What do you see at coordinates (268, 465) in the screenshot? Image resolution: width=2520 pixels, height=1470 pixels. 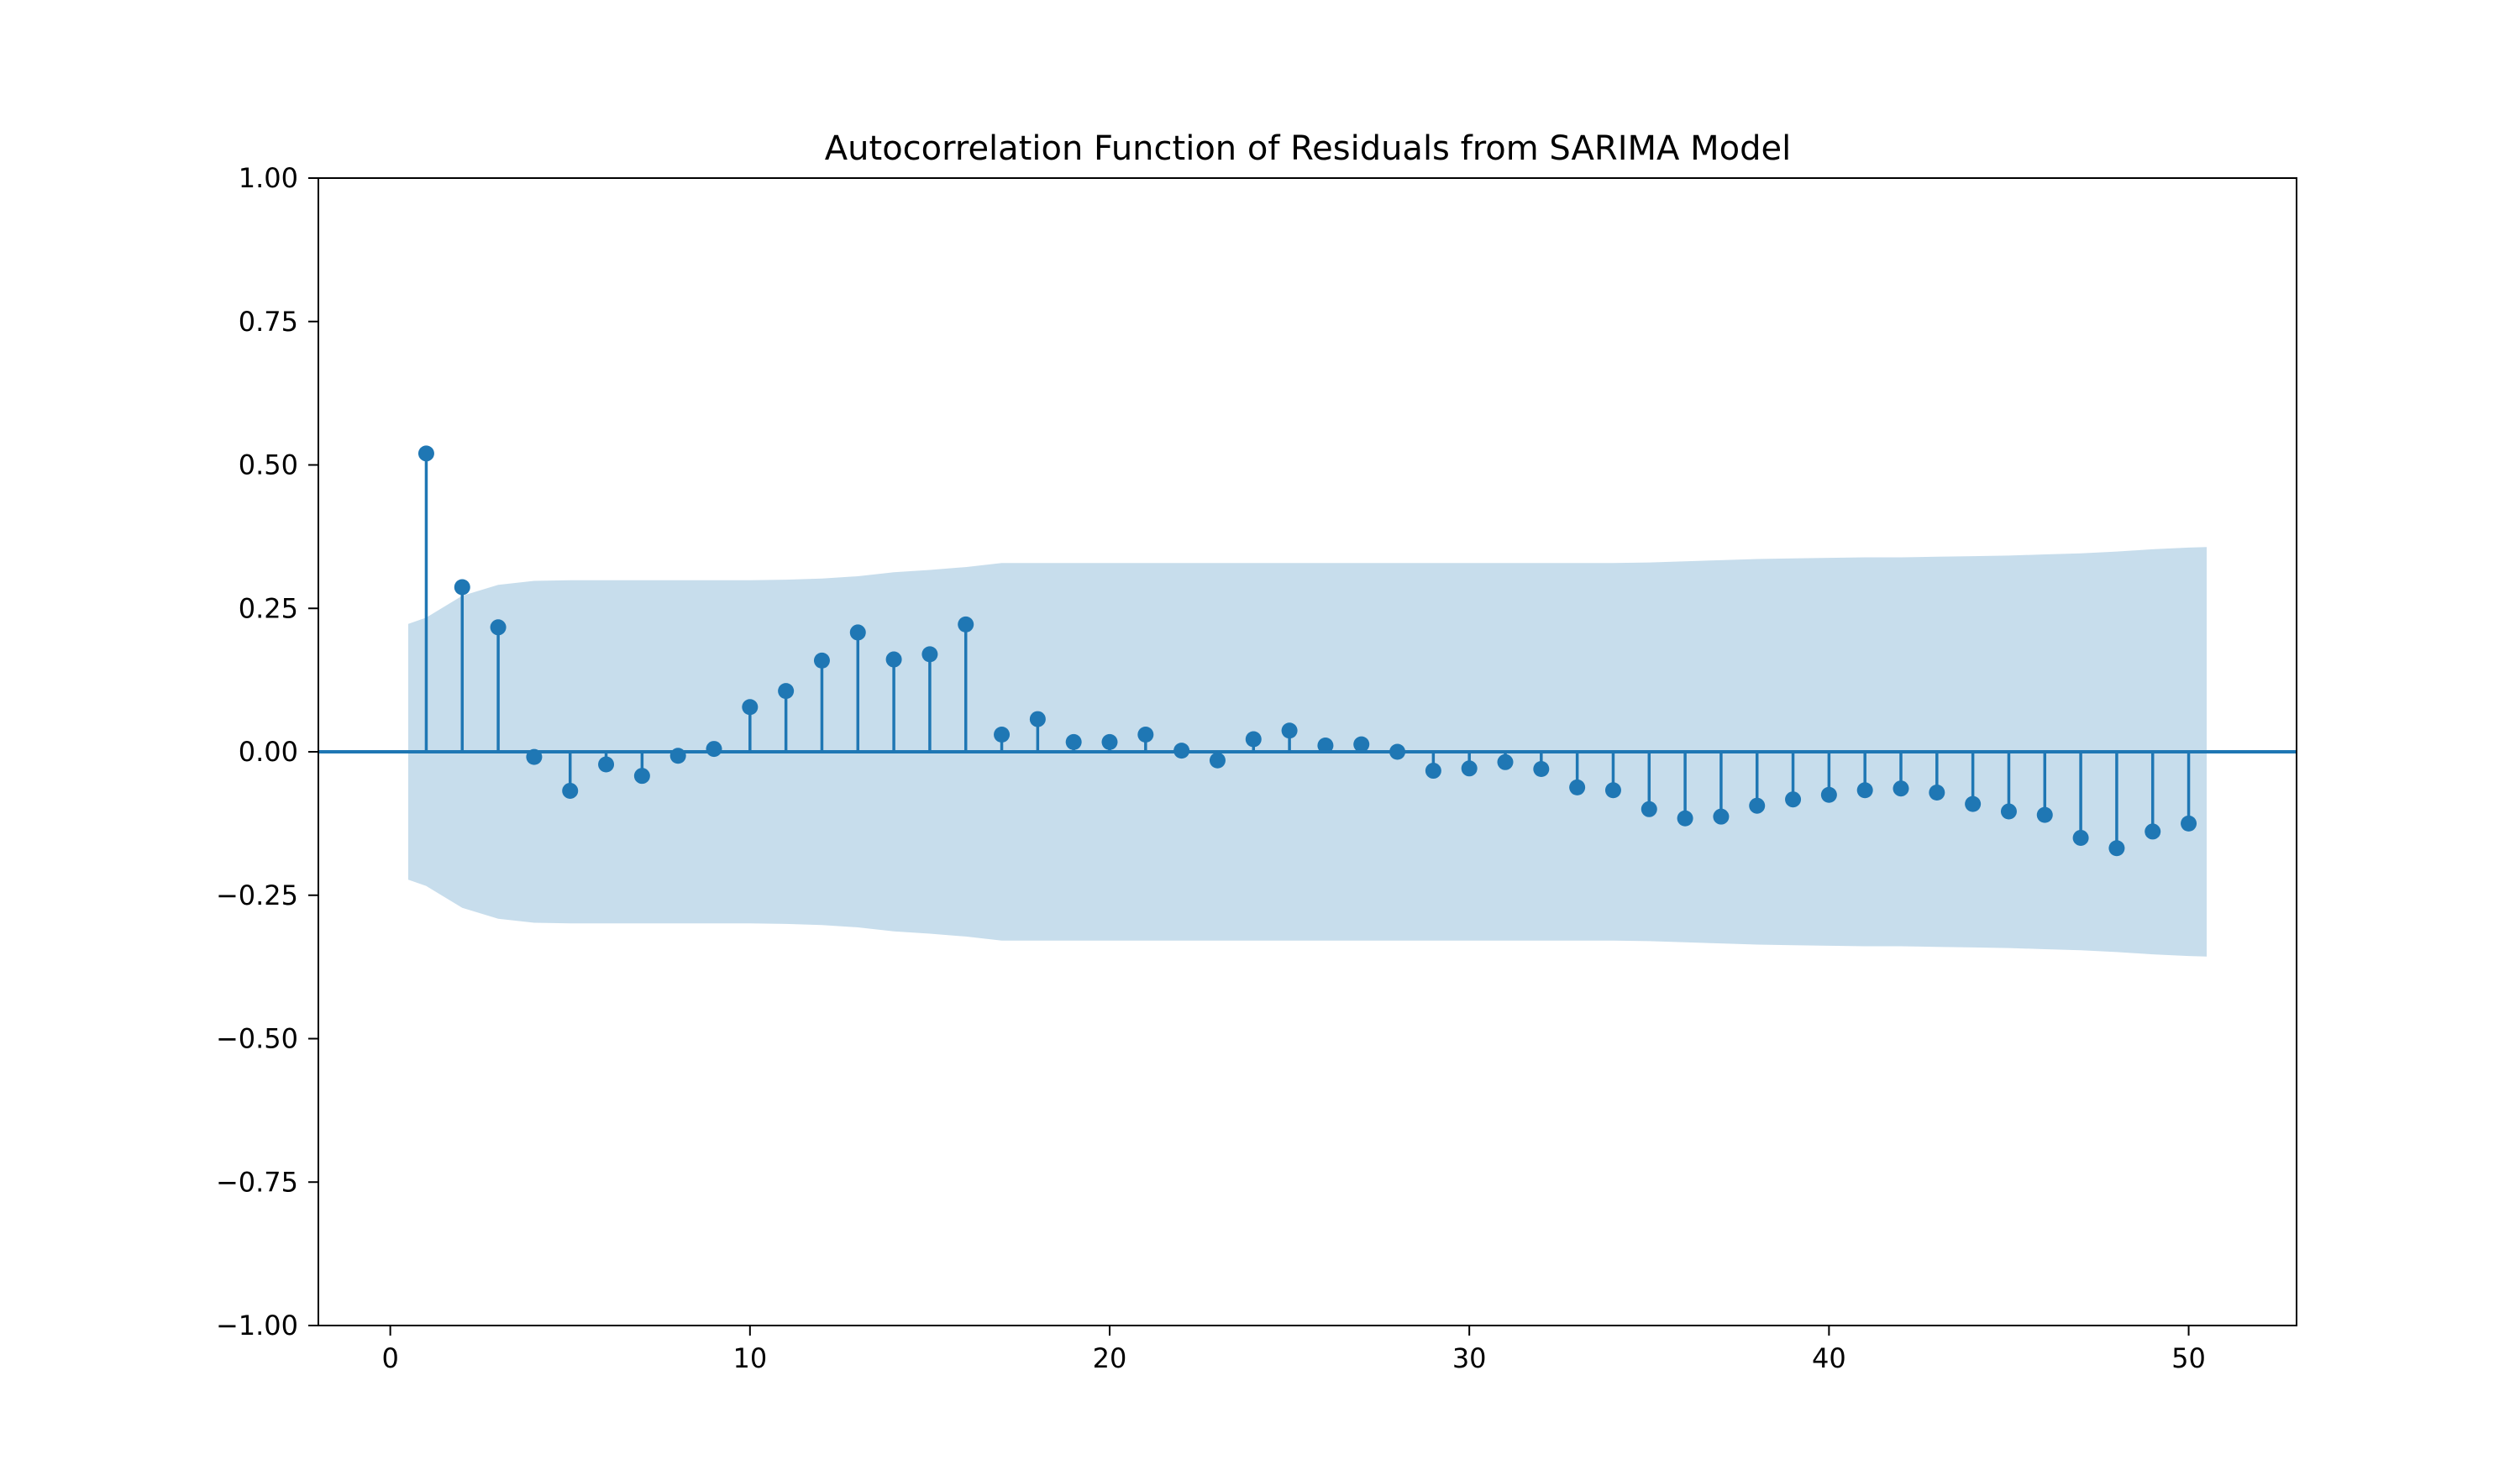 I see `y-tick-label: 0.50` at bounding box center [268, 465].